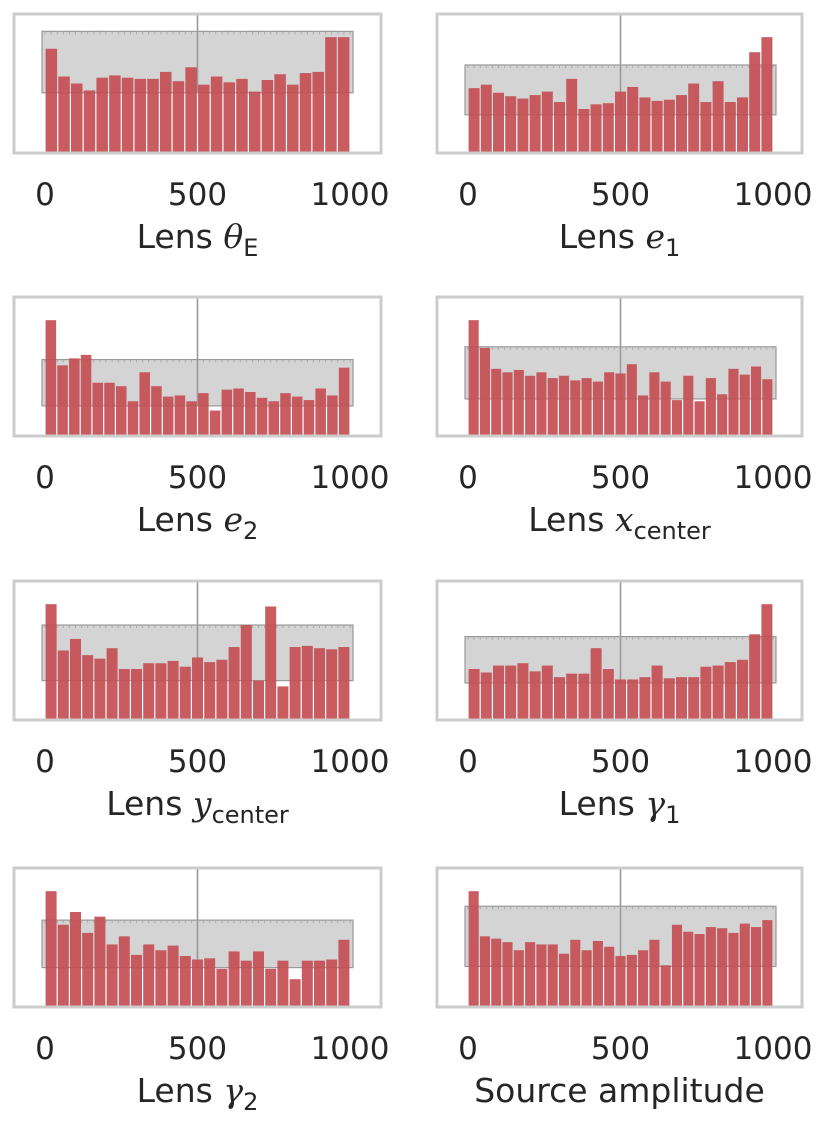 This screenshot has height=1128, width=831. Describe the element at coordinates (620, 806) in the screenshot. I see `x-axis-label: Lens γ1` at that location.